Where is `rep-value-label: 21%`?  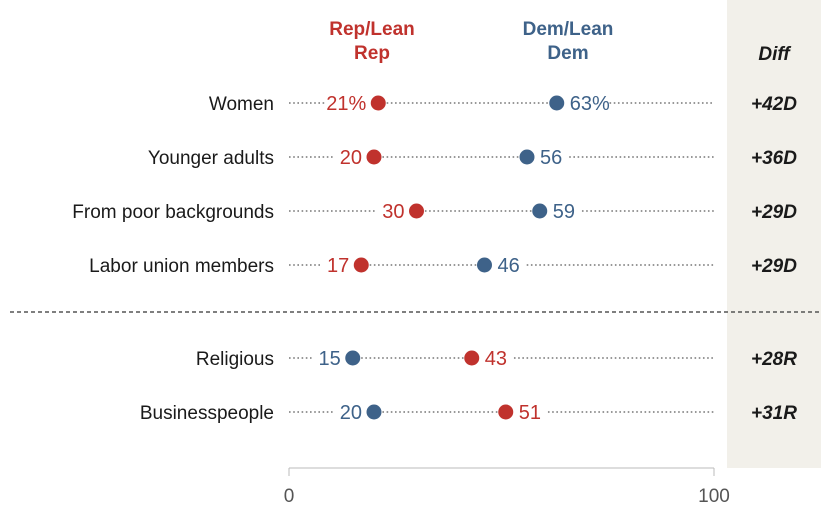 rep-value-label: 21% is located at coordinates (346, 104).